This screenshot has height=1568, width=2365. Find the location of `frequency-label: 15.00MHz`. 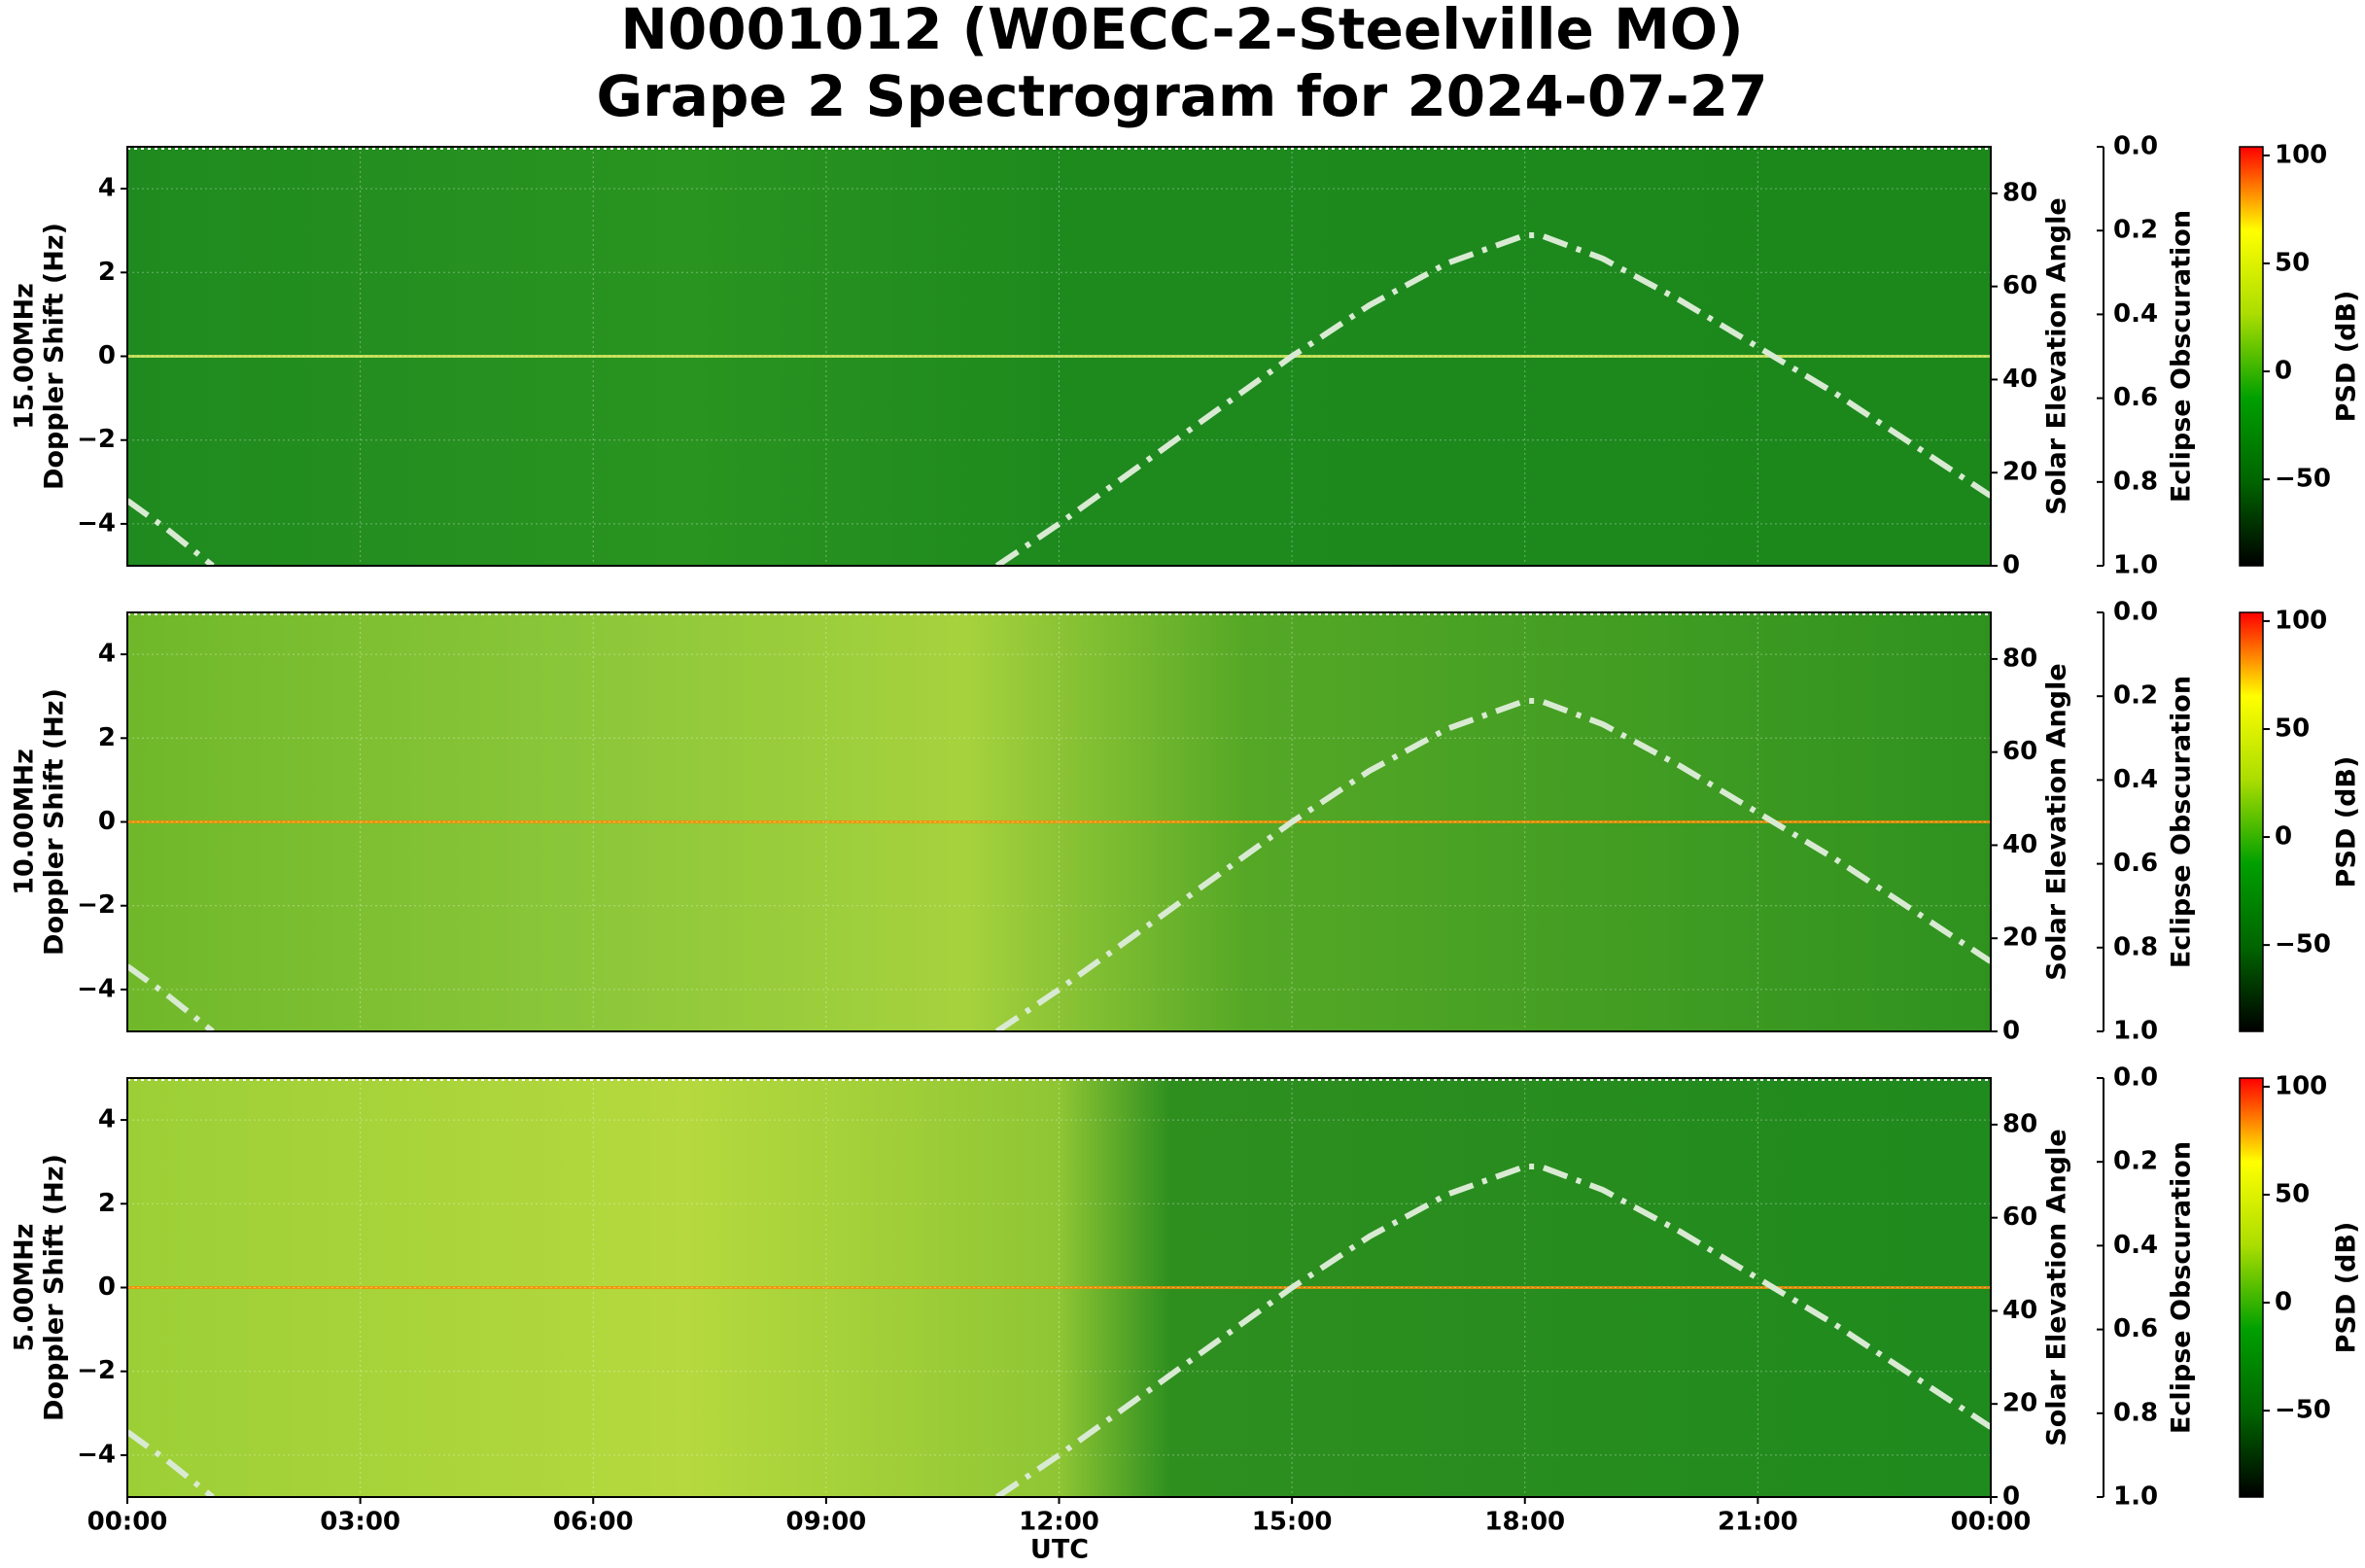

frequency-label: 15.00MHz is located at coordinates (25, 356).